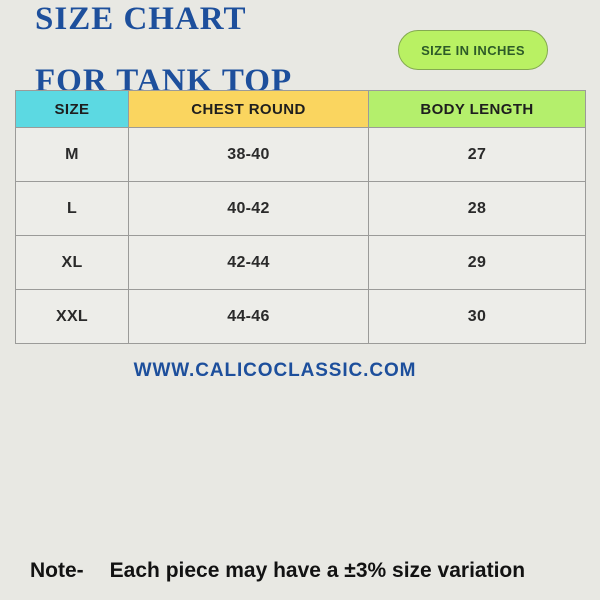 Image resolution: width=600 pixels, height=600 pixels. I want to click on page-title-line1: SIZE CHART, so click(141, 19).